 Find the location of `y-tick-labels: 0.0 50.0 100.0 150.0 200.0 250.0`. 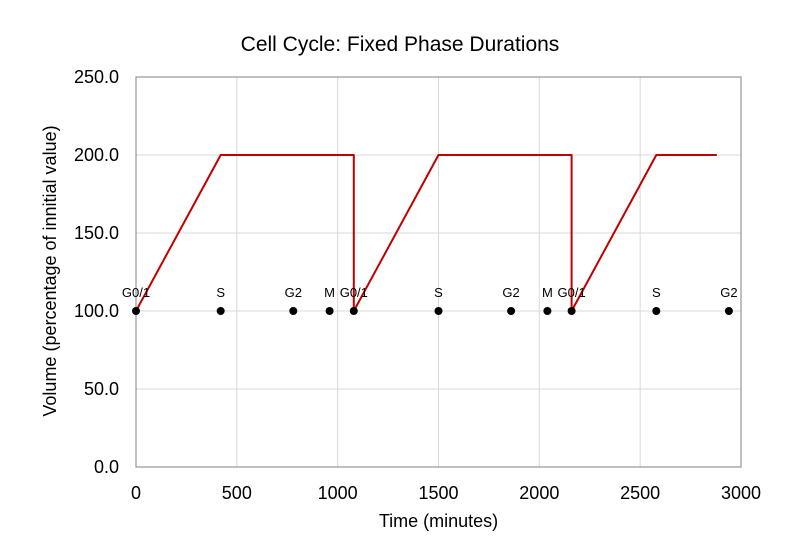

y-tick-labels: 0.0 50.0 100.0 150.0 200.0 250.0 is located at coordinates (96, 272).